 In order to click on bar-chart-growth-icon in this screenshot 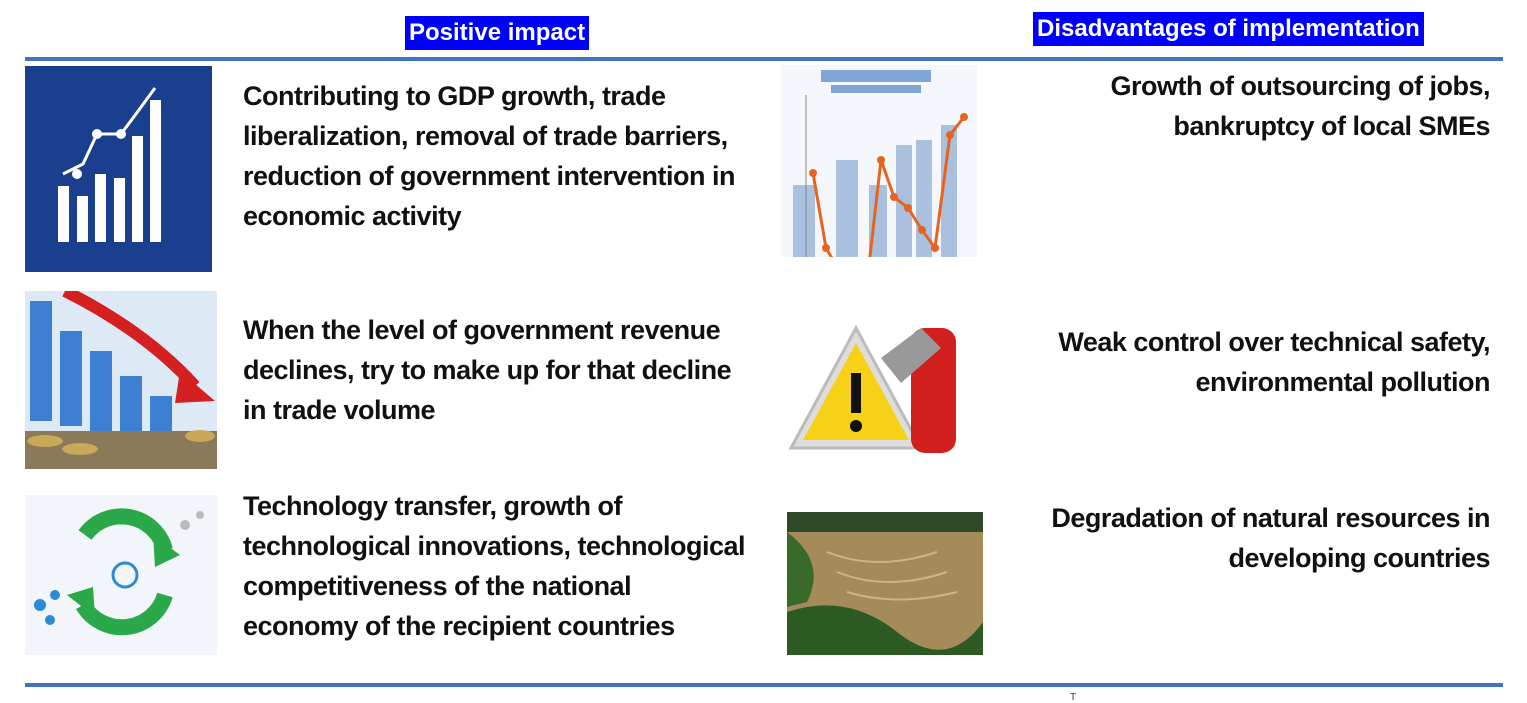, I will do `click(118, 169)`.